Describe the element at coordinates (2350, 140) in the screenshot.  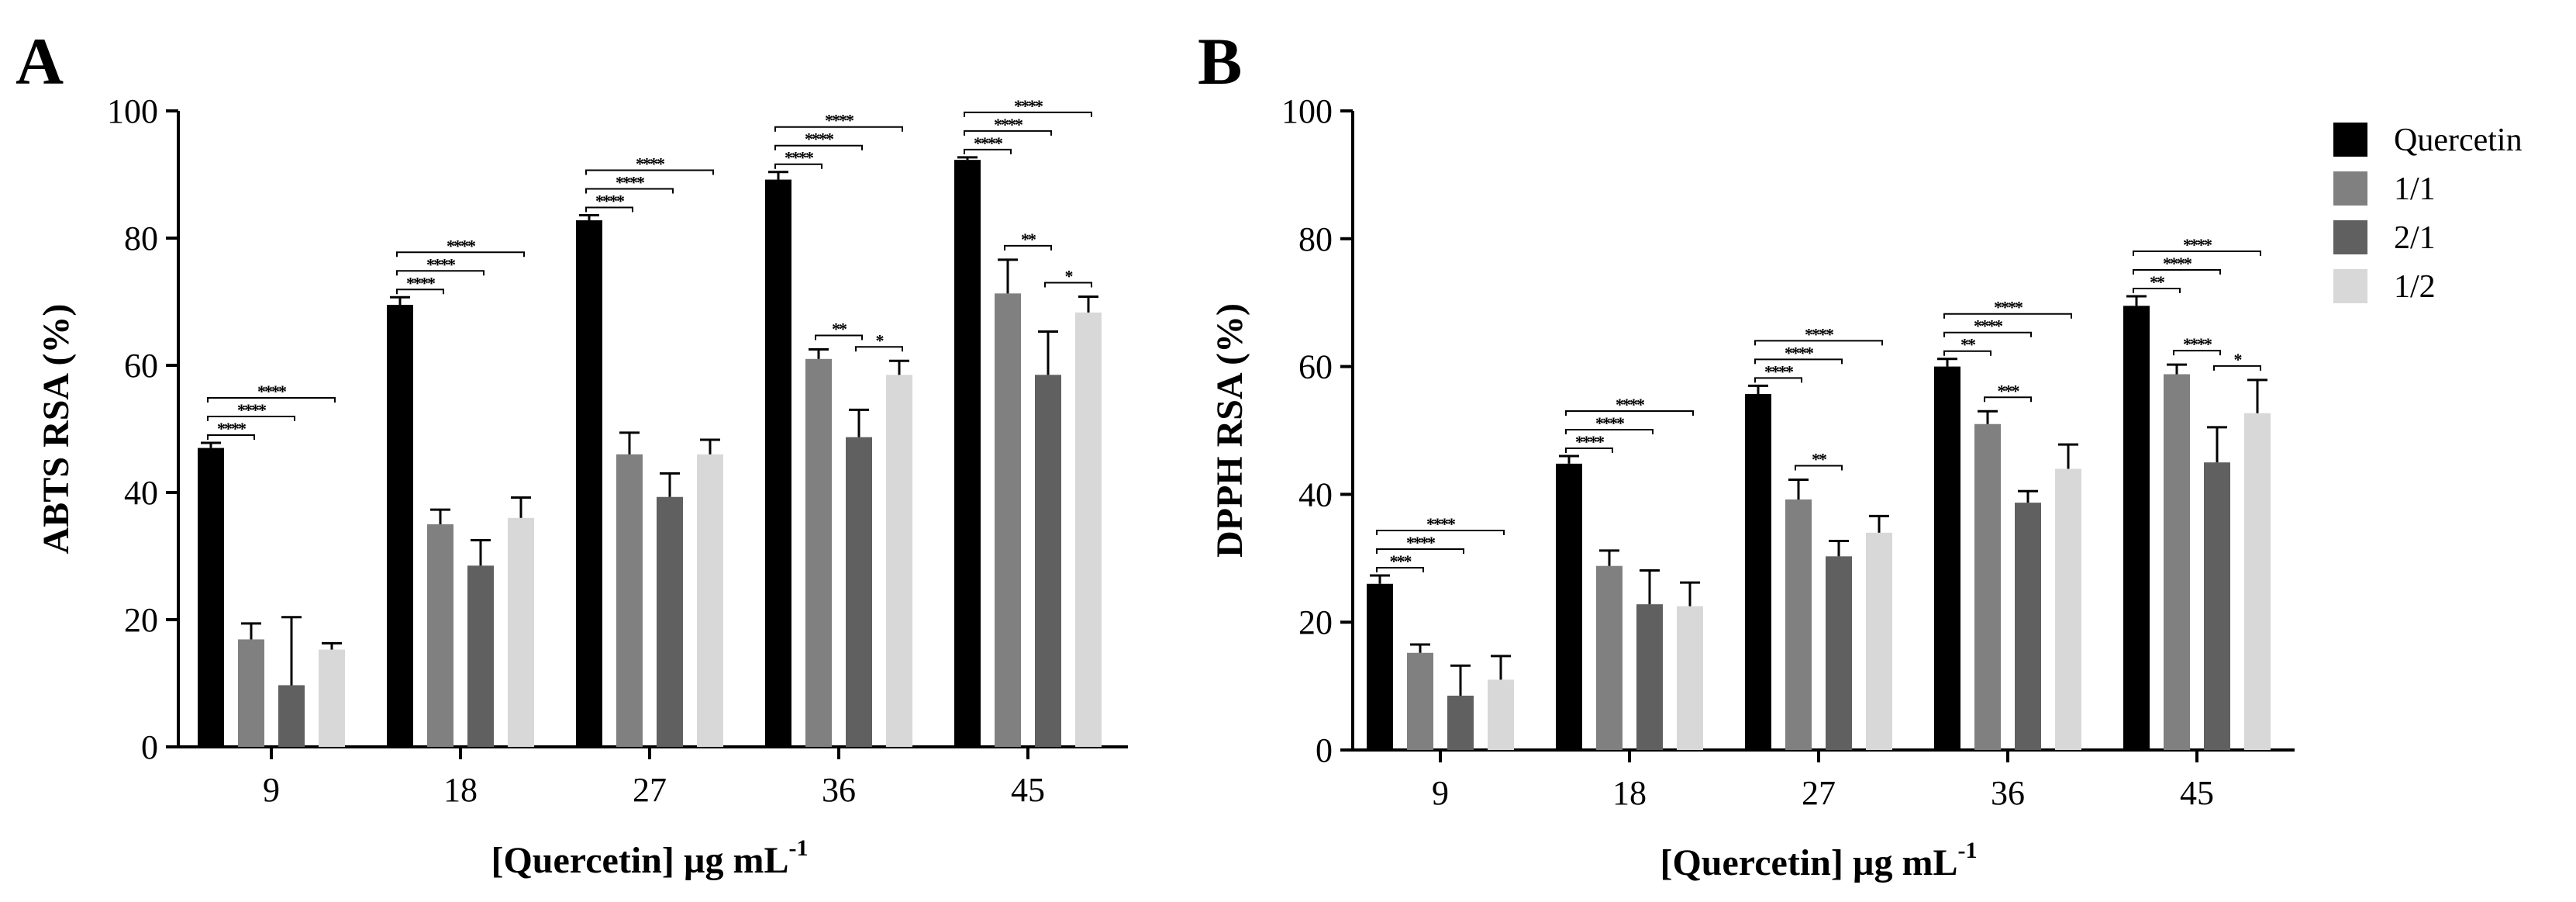
I see `legend-swatch-Quercetin` at that location.